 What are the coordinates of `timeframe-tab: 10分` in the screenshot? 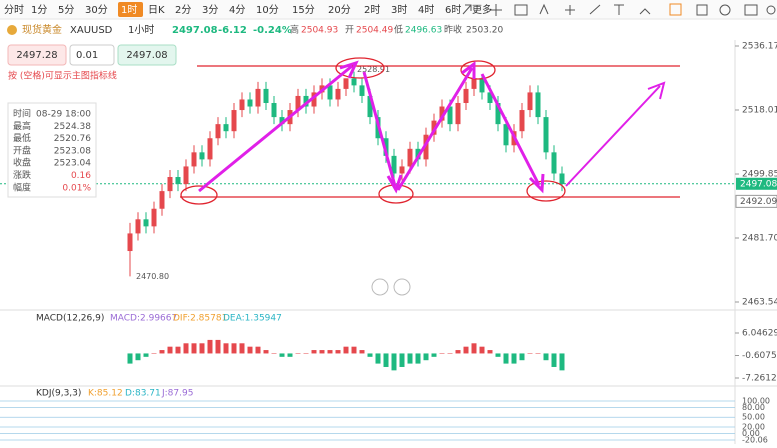 It's located at (267, 10).